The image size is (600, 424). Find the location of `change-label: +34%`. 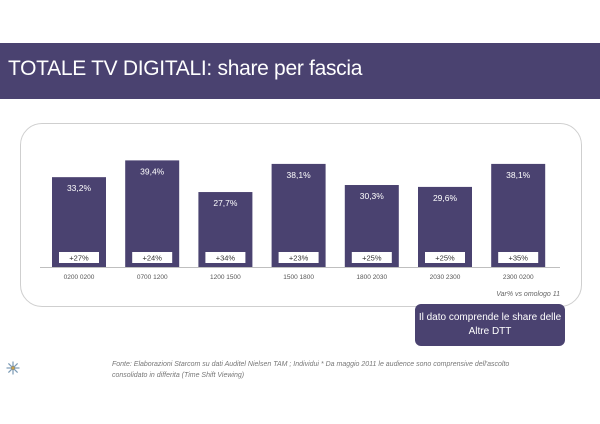

change-label: +34% is located at coordinates (226, 257).